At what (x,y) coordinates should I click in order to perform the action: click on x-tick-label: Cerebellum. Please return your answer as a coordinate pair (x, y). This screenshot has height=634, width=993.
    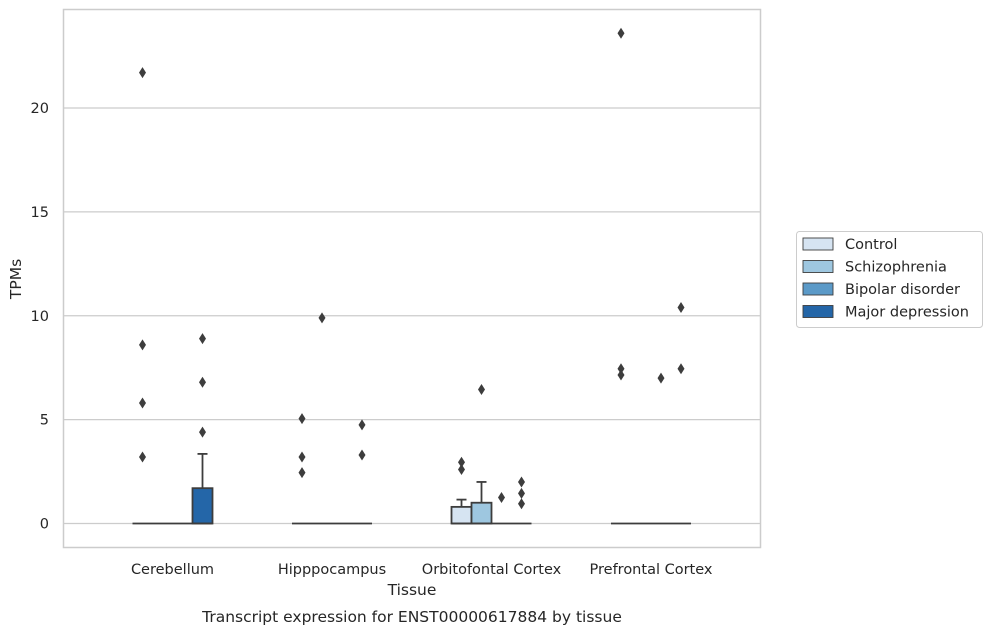
    Looking at the image, I should click on (172, 570).